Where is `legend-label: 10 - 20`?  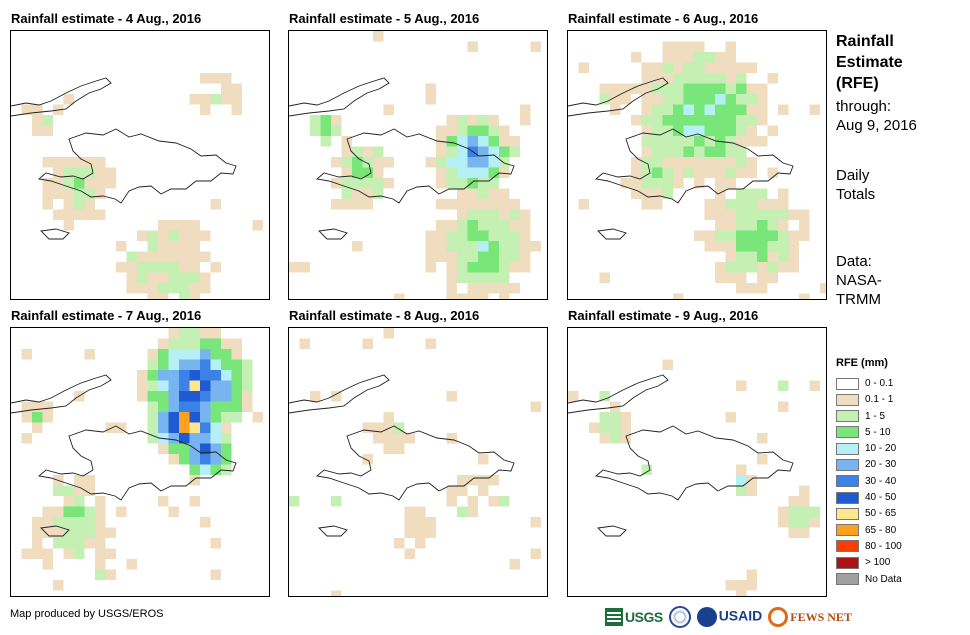
legend-label: 10 - 20 is located at coordinates (881, 449).